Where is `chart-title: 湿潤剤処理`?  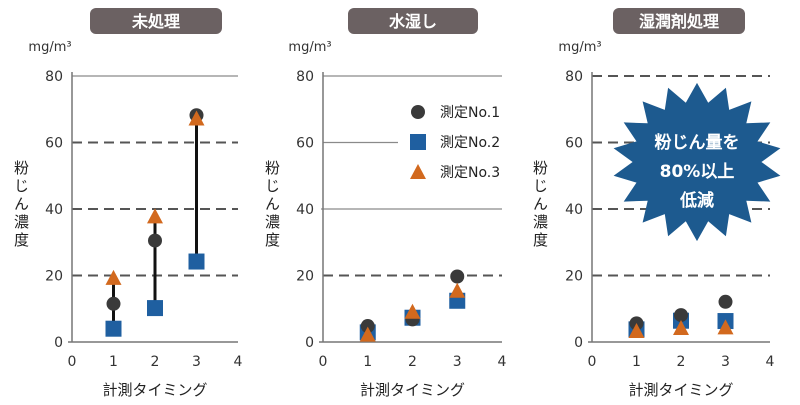 chart-title: 湿潤剤処理 is located at coordinates (678, 21).